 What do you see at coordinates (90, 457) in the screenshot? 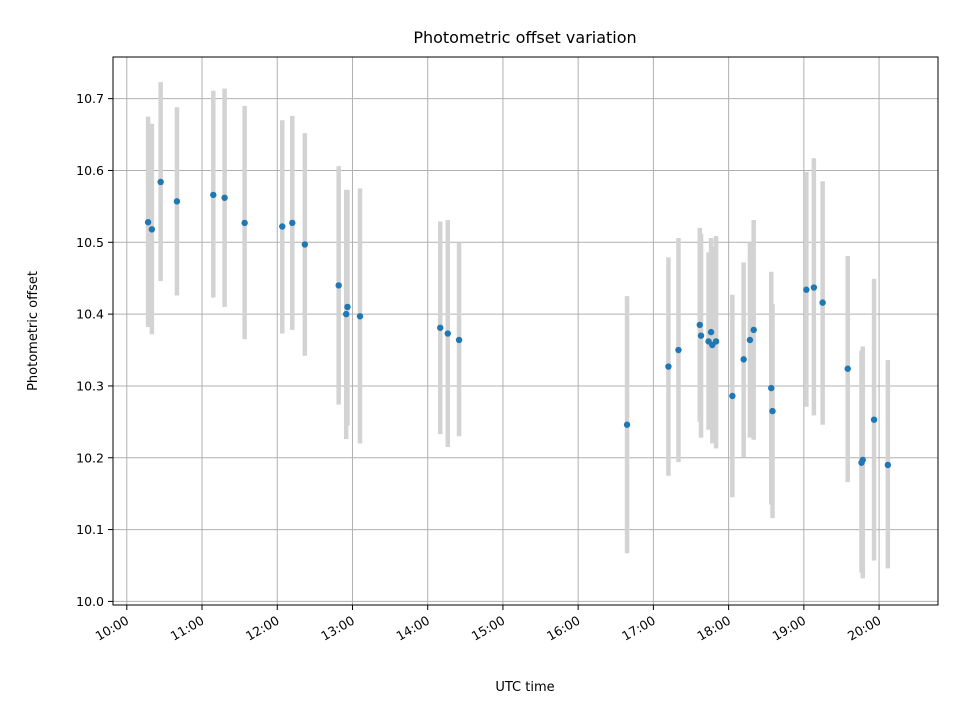
I see `y-tick-label: 10.2` at bounding box center [90, 457].